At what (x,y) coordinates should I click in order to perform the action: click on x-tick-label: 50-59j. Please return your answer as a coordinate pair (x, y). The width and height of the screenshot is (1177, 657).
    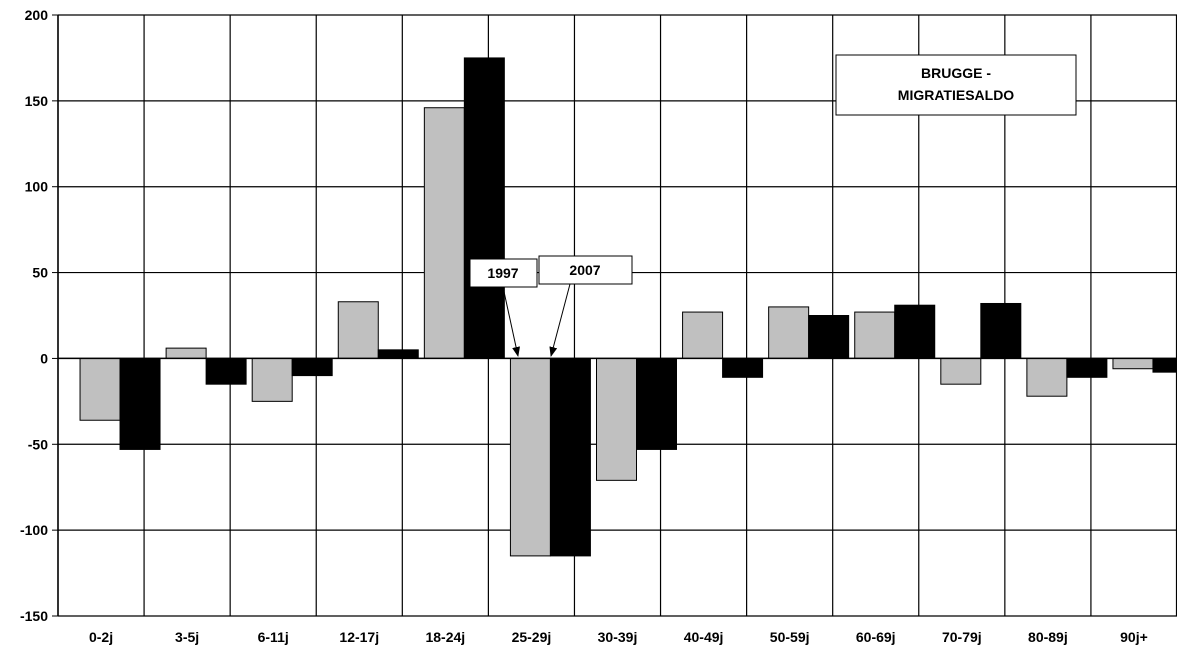
    Looking at the image, I should click on (790, 637).